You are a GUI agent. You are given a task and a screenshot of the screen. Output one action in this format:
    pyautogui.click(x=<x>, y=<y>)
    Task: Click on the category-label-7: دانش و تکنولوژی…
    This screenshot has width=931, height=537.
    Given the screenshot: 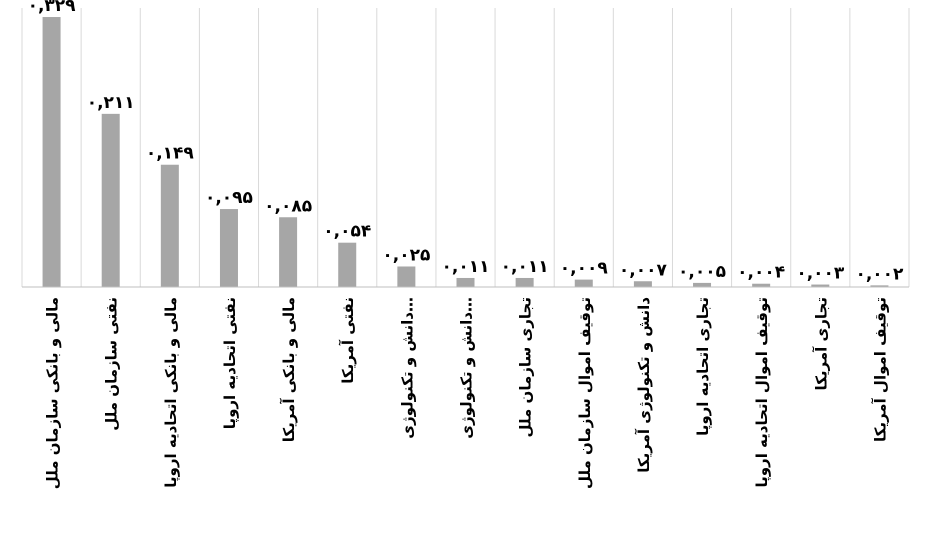 What is the action you would take?
    pyautogui.click(x=467, y=368)
    